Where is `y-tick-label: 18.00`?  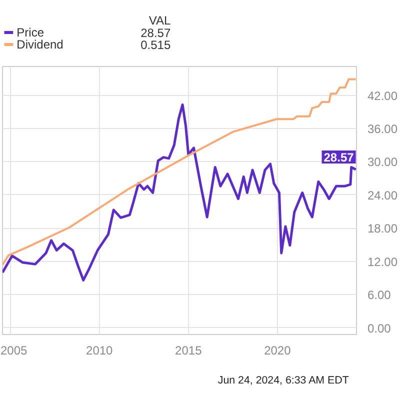
y-tick-label: 18.00 is located at coordinates (383, 229).